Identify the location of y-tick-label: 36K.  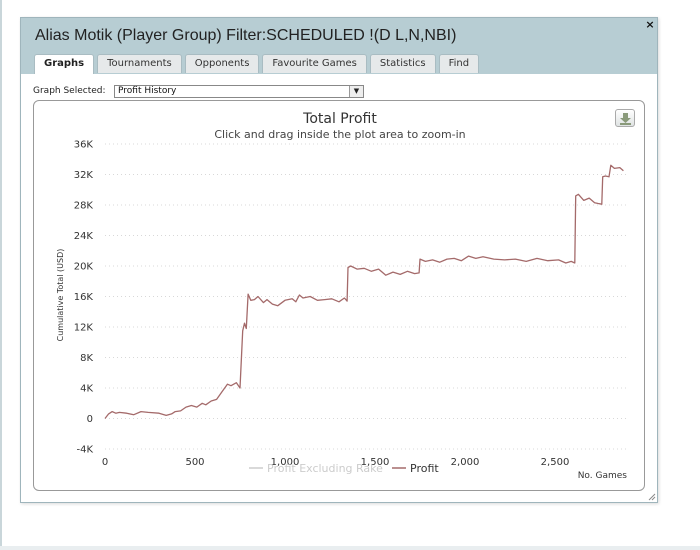
(84, 145).